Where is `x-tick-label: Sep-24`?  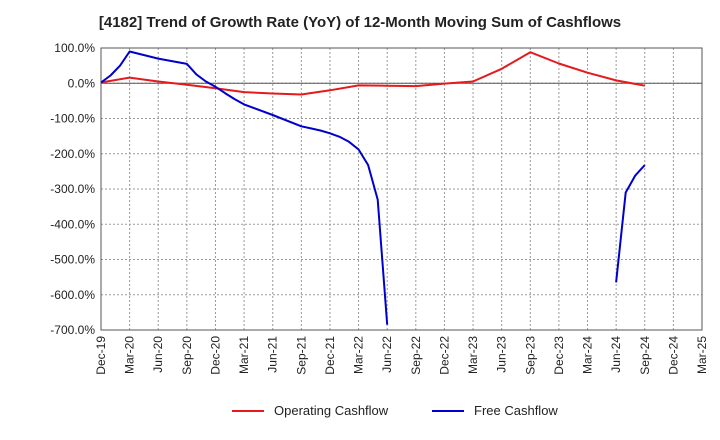 x-tick-label: Sep-24 is located at coordinates (645, 355).